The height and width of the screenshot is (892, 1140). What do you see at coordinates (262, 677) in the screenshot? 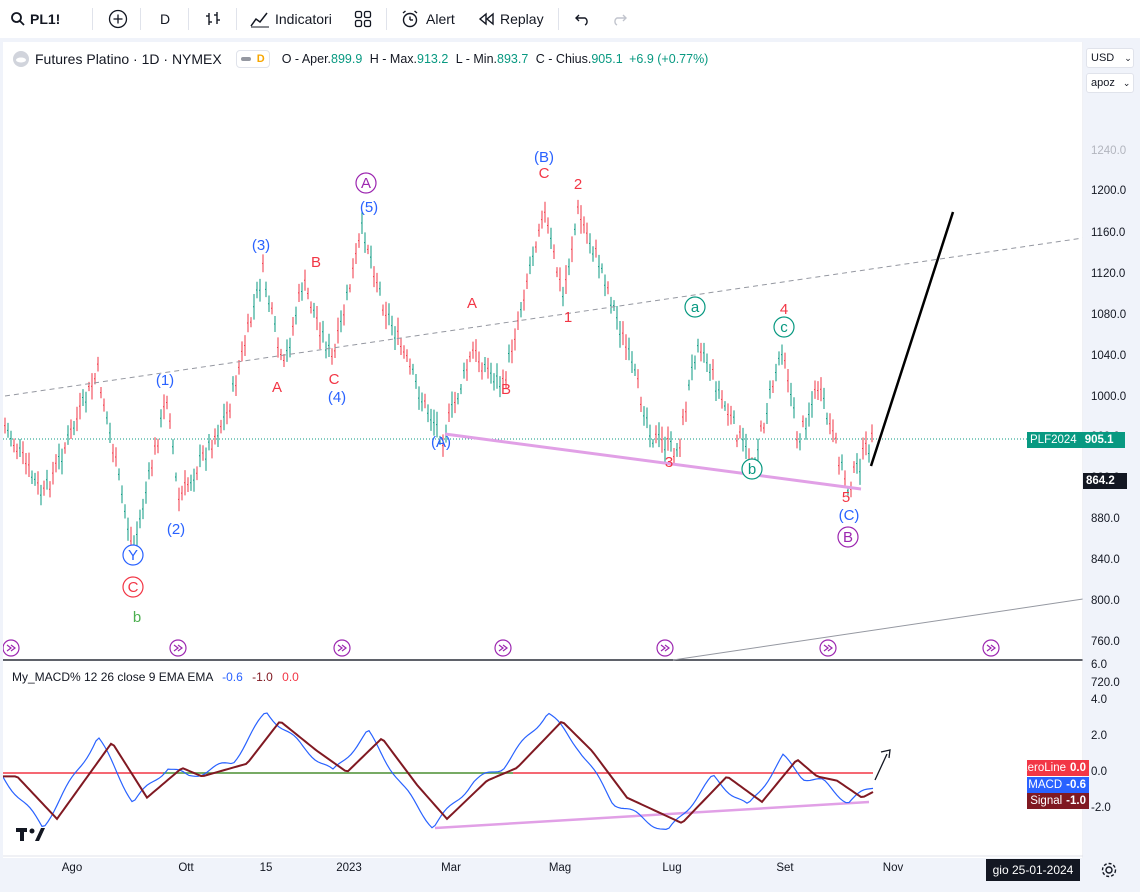
I see `signal-legend-value: -1.0` at bounding box center [262, 677].